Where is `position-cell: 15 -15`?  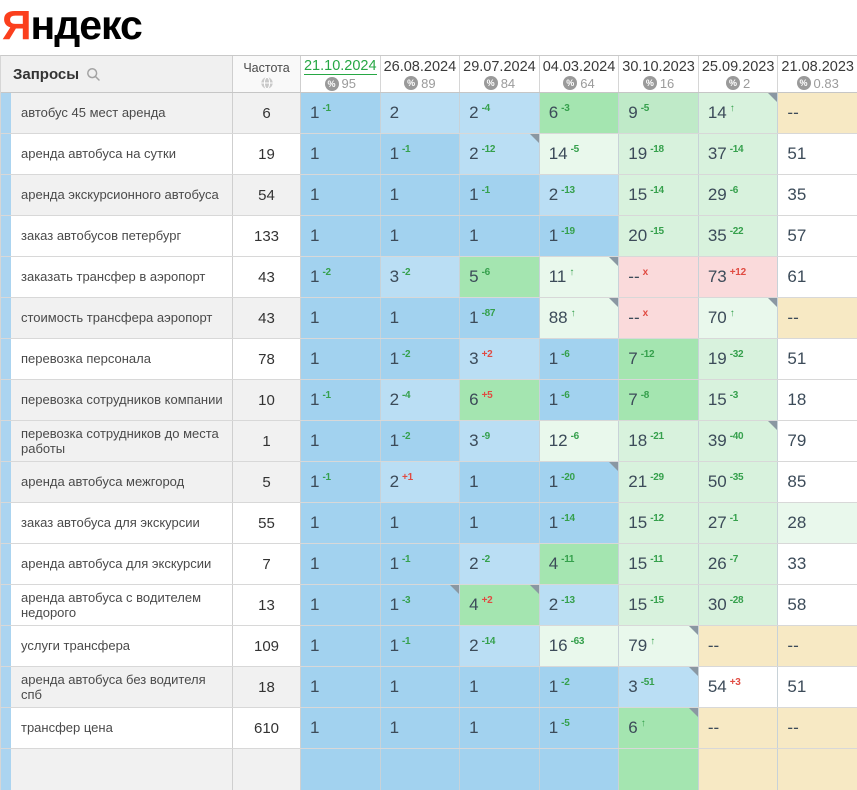
position-cell: 15 -15 is located at coordinates (659, 605).